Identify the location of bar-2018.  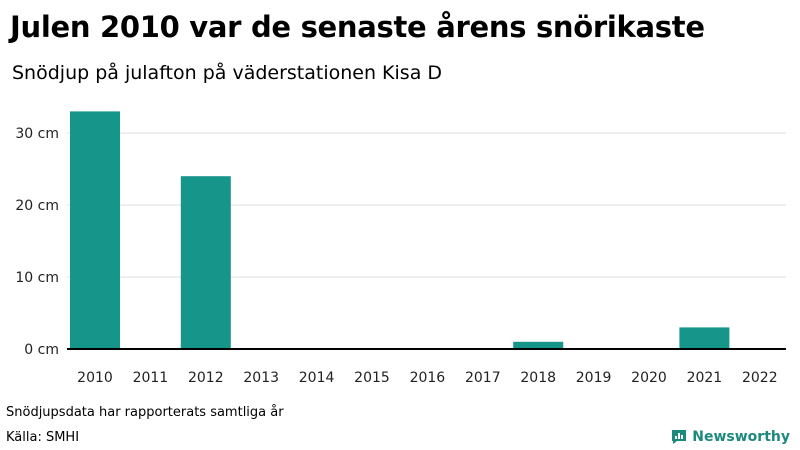
(538, 345).